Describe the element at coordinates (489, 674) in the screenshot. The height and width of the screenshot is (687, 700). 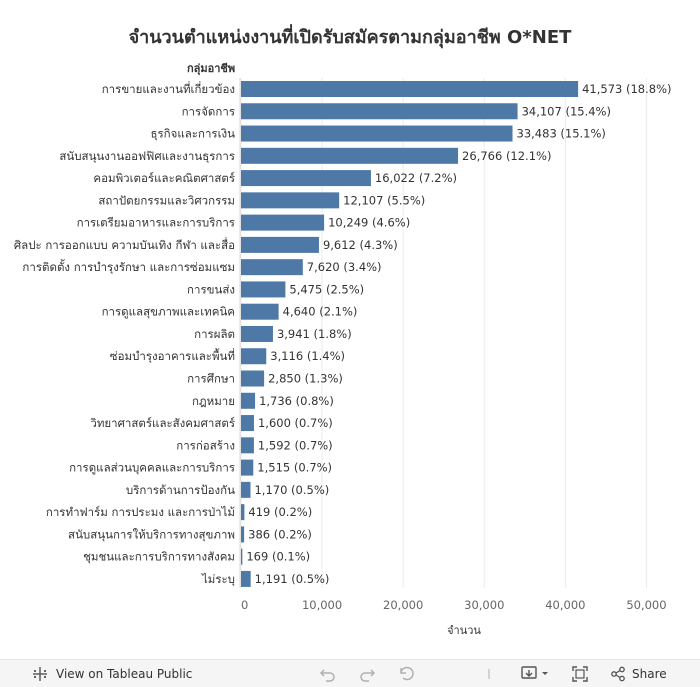
I see `toolbar-separator` at that location.